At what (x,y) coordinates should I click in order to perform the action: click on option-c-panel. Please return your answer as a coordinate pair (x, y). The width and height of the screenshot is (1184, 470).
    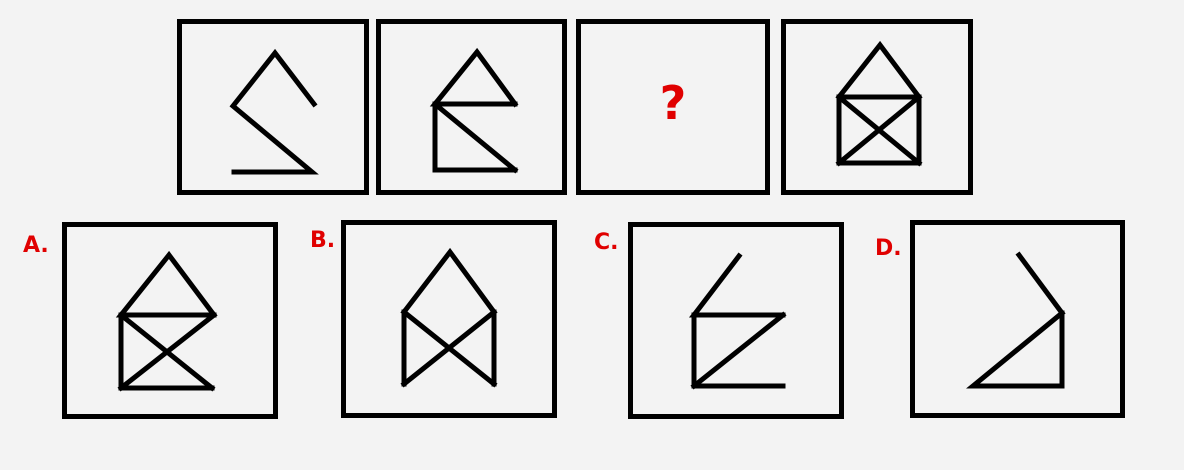
    Looking at the image, I should click on (736, 320).